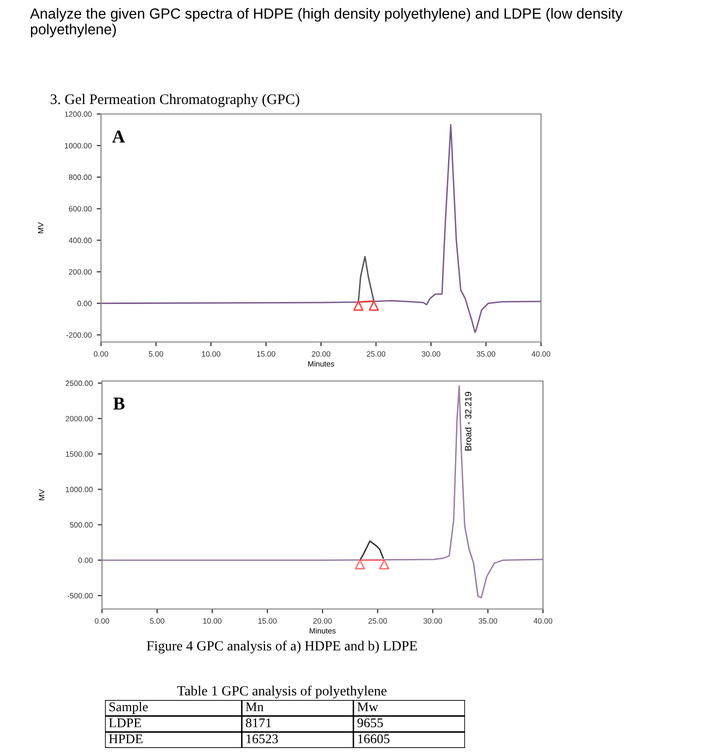 The image size is (703, 755). Describe the element at coordinates (258, 723) in the screenshot. I see `text: 8171` at that location.